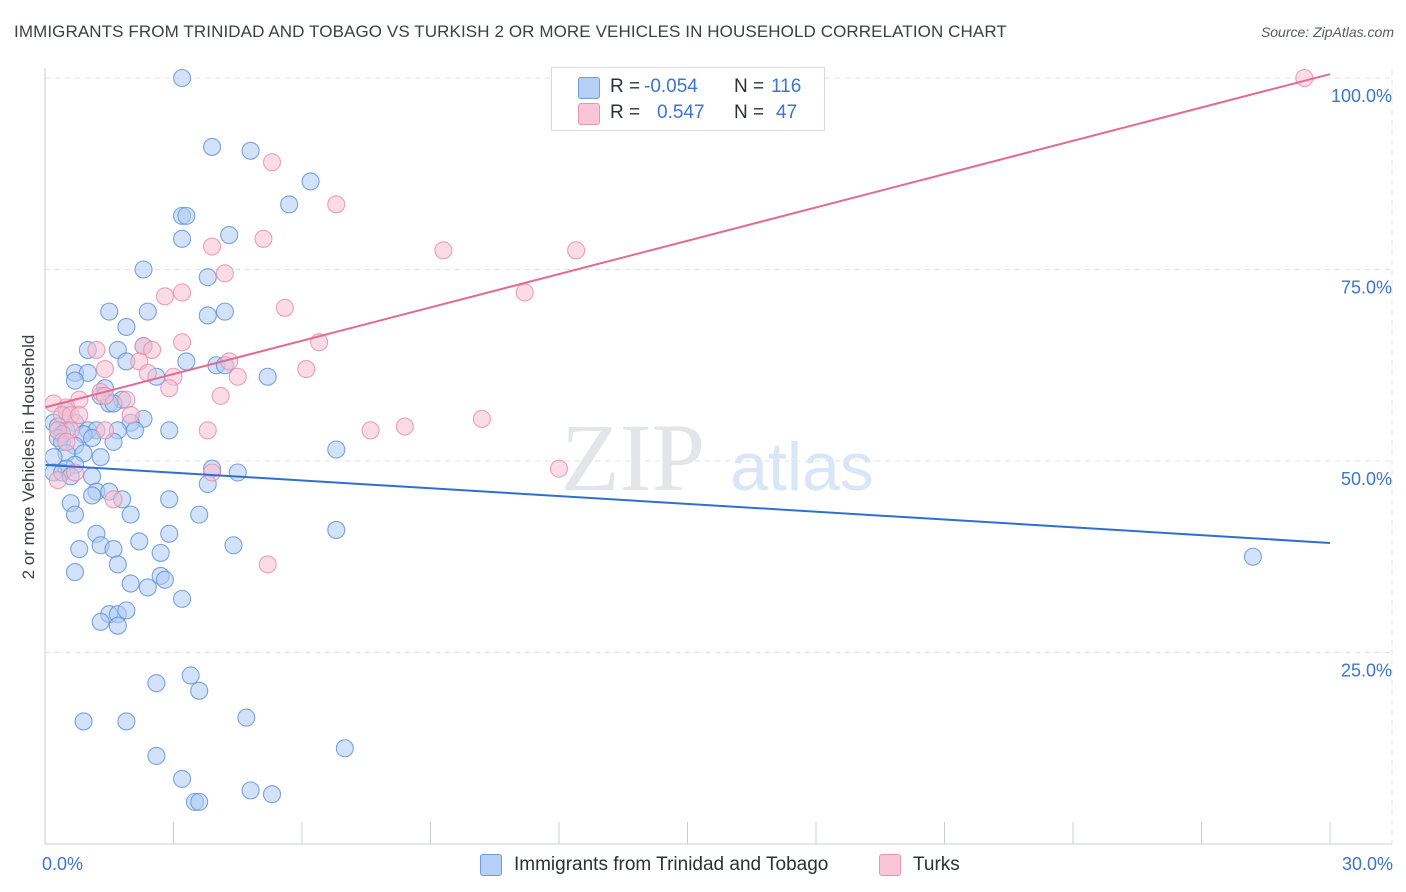  Describe the element at coordinates (589, 88) in the screenshot. I see `blue-swatch` at that location.